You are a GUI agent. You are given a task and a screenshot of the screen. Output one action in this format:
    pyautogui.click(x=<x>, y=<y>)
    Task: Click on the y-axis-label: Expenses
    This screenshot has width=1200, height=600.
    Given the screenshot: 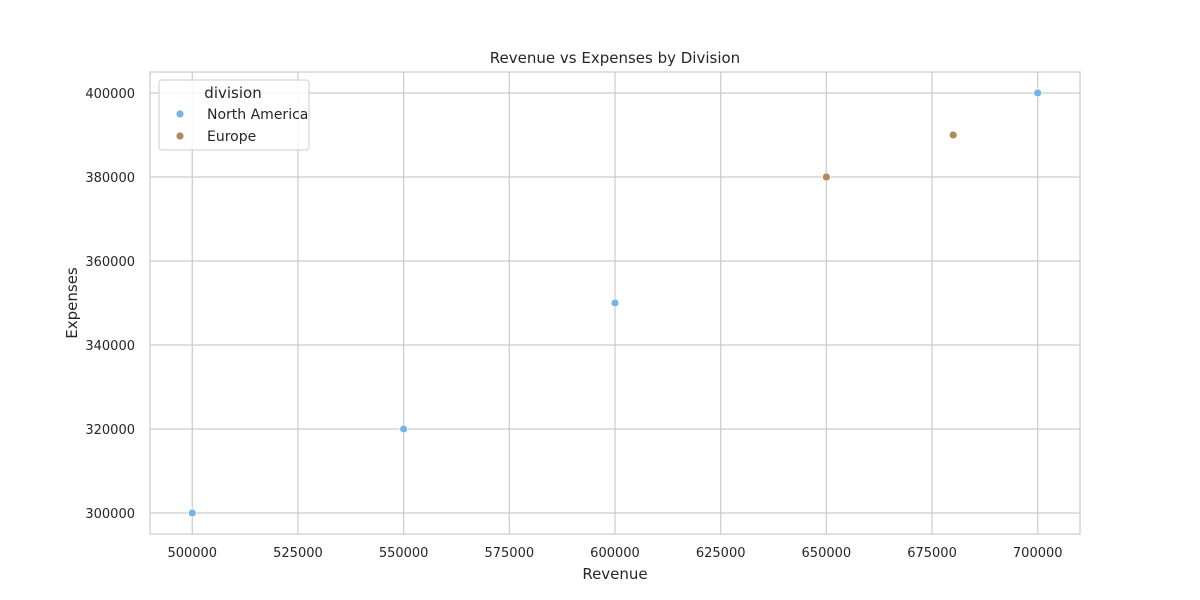 What is the action you would take?
    pyautogui.click(x=72, y=303)
    